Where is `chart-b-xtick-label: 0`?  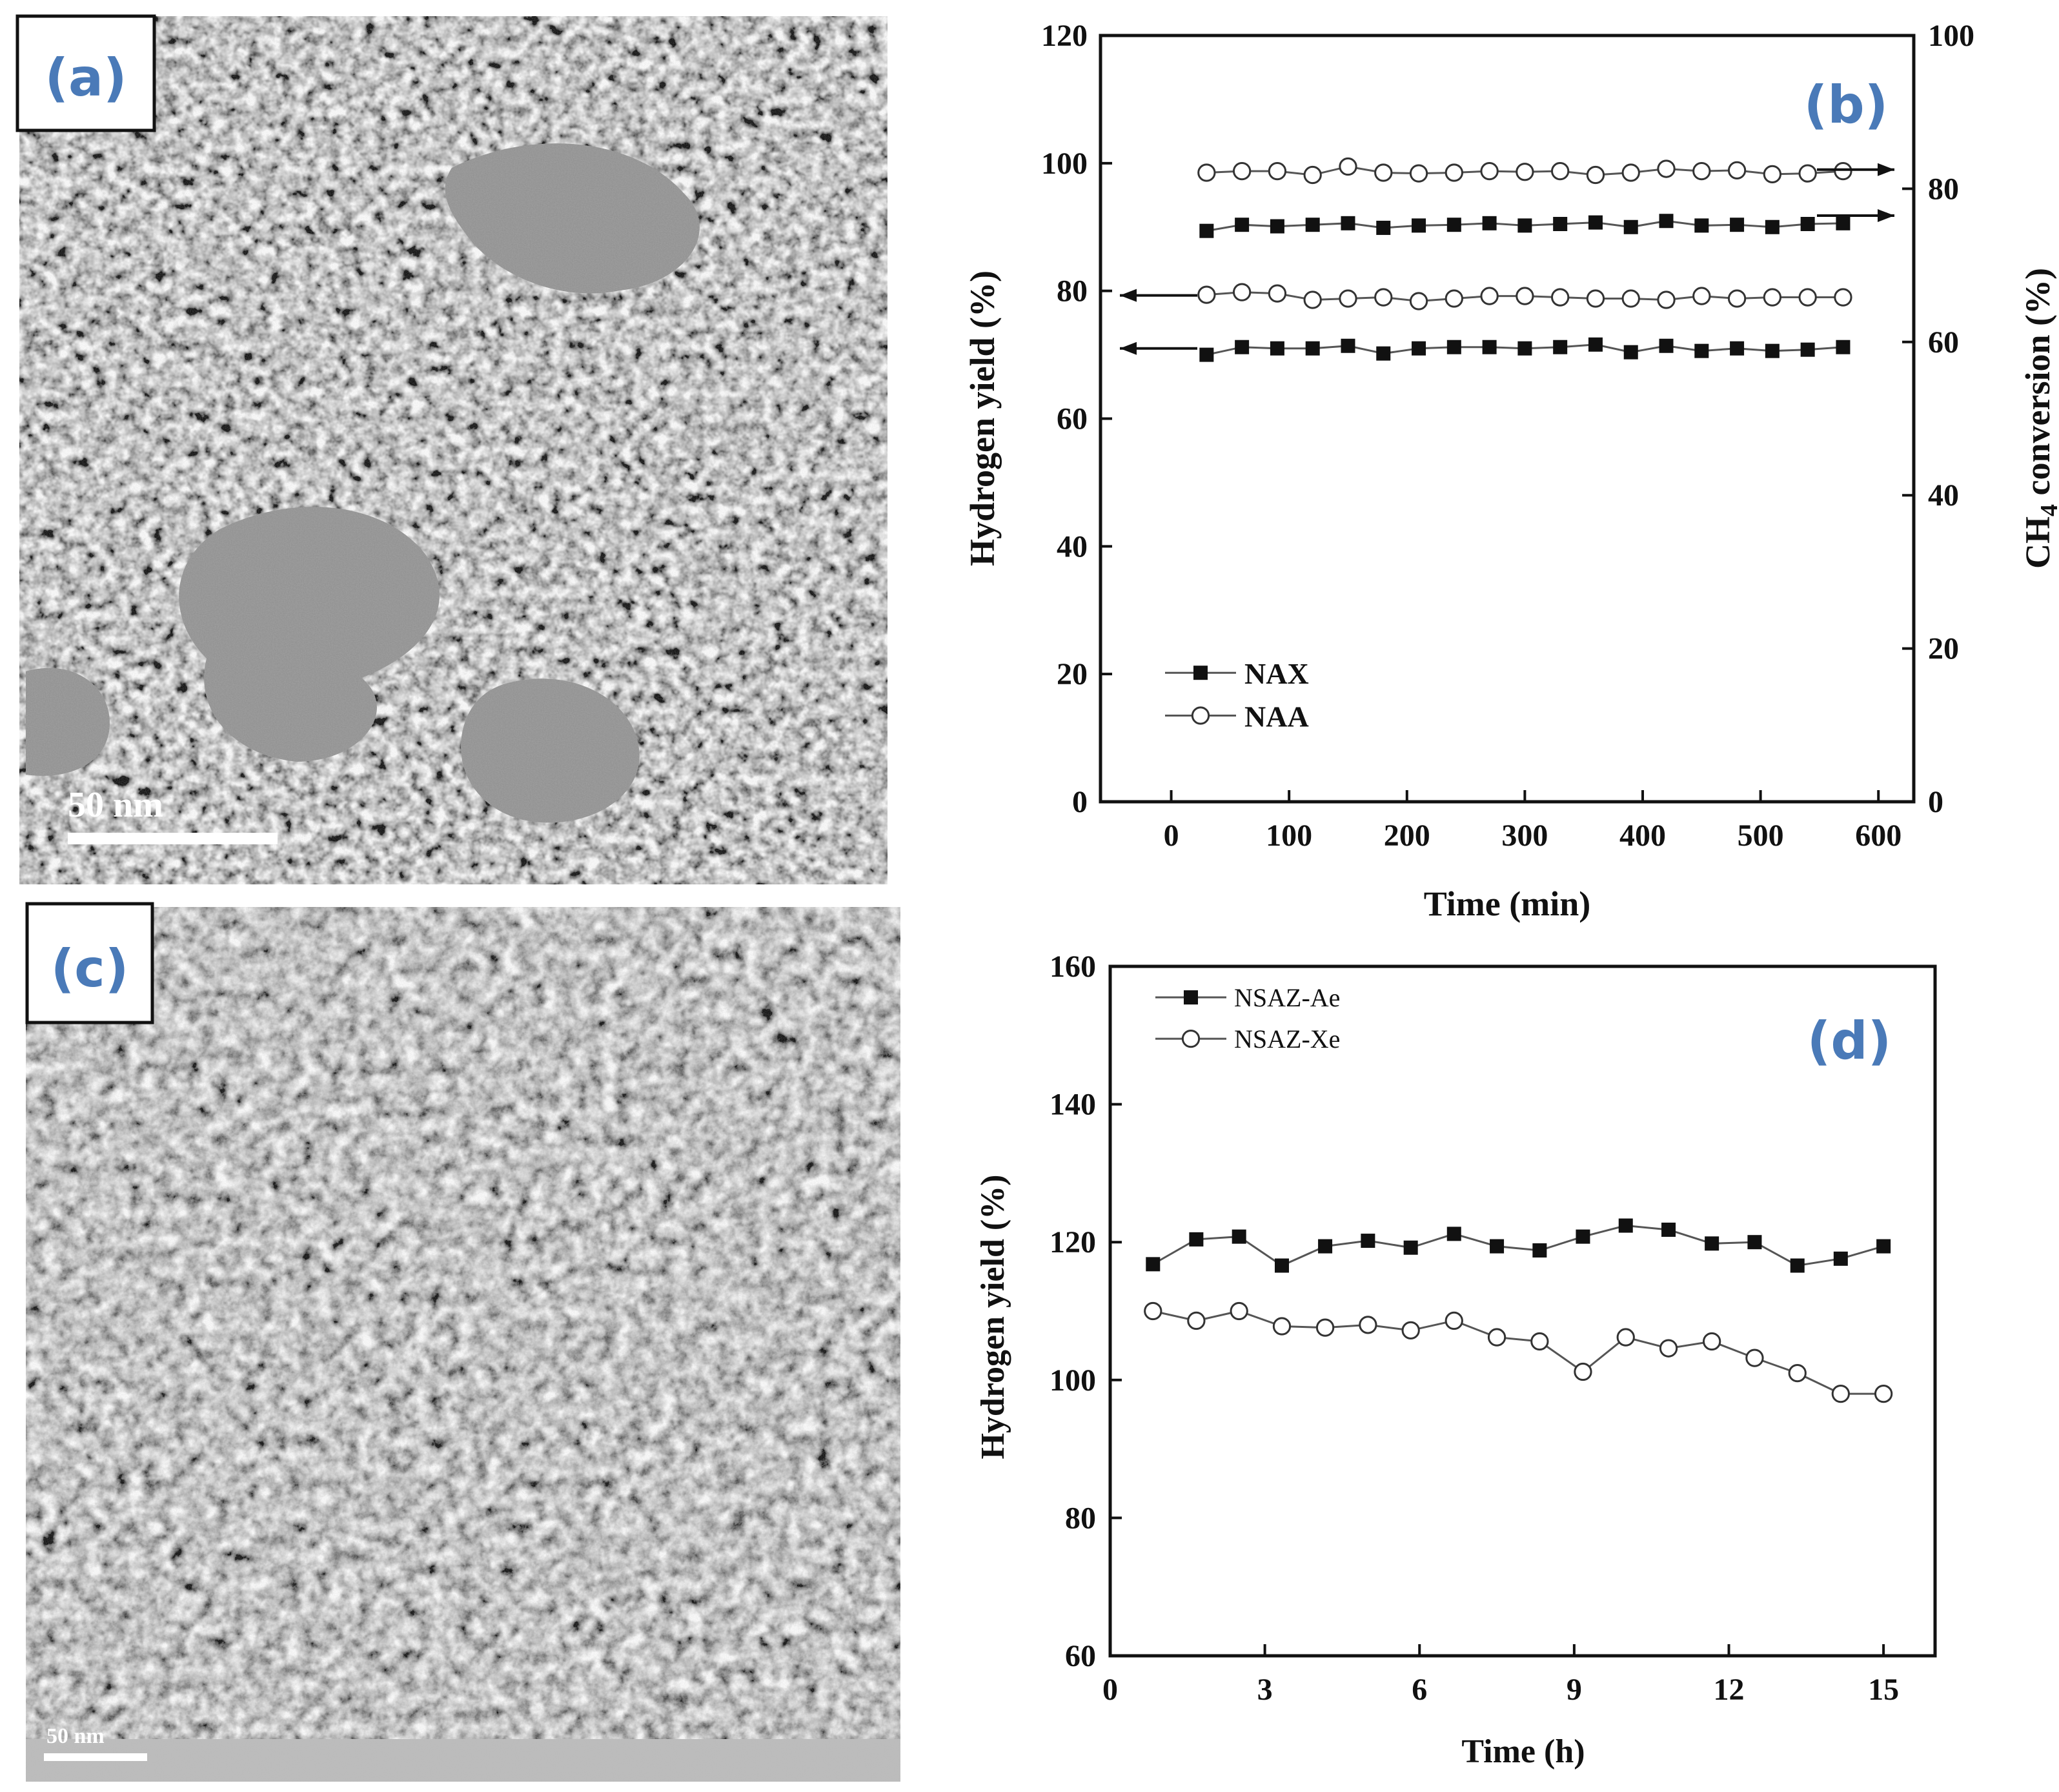
chart-b-xtick-label: 0 is located at coordinates (1171, 836).